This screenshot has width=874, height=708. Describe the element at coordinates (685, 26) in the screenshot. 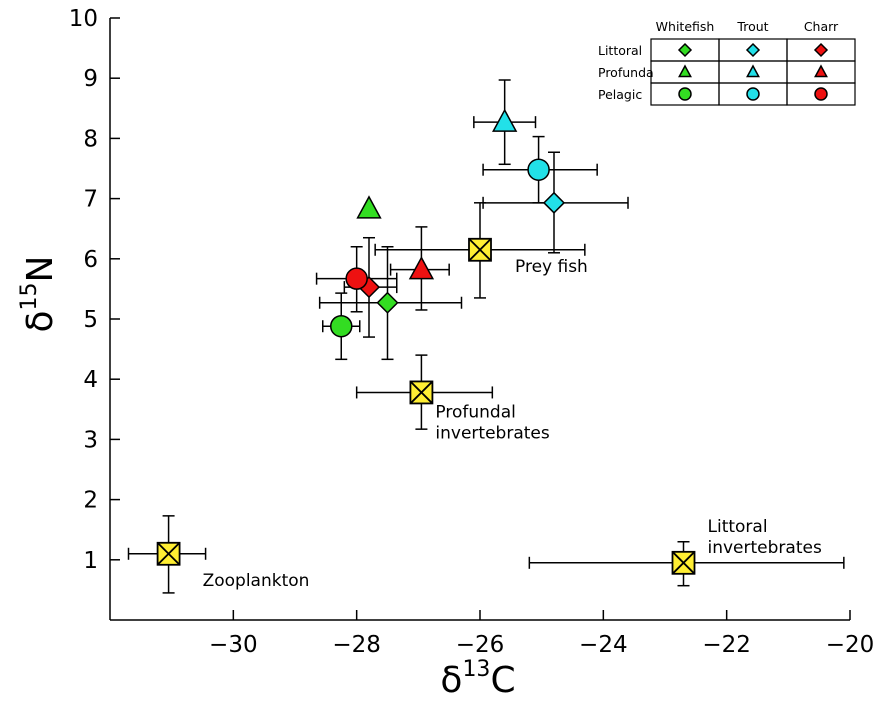

I see `legend-column-header: Whitefish` at that location.